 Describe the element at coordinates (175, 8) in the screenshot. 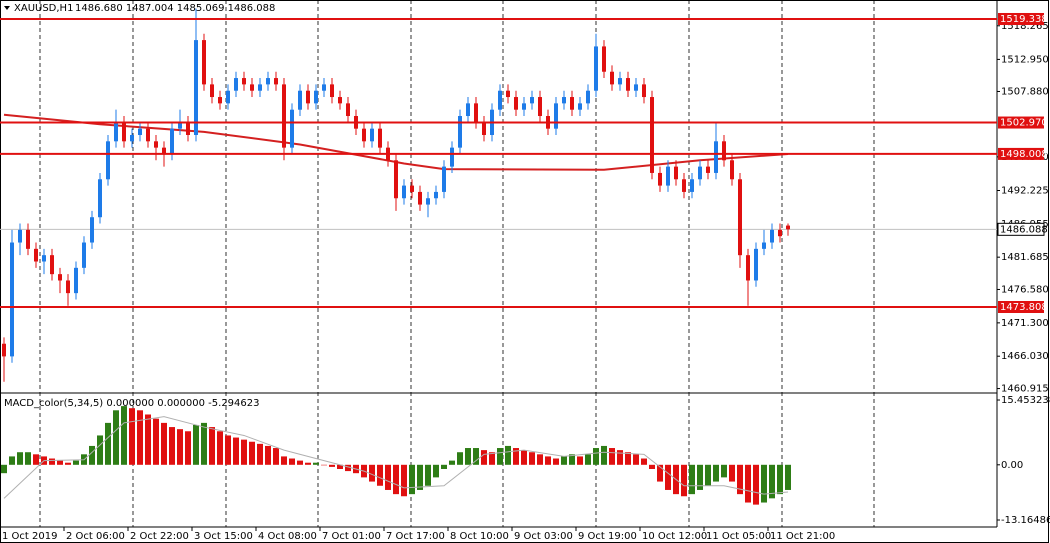

I see `header-values: 1486.680 1487.004 1485.069 1486.088` at that location.